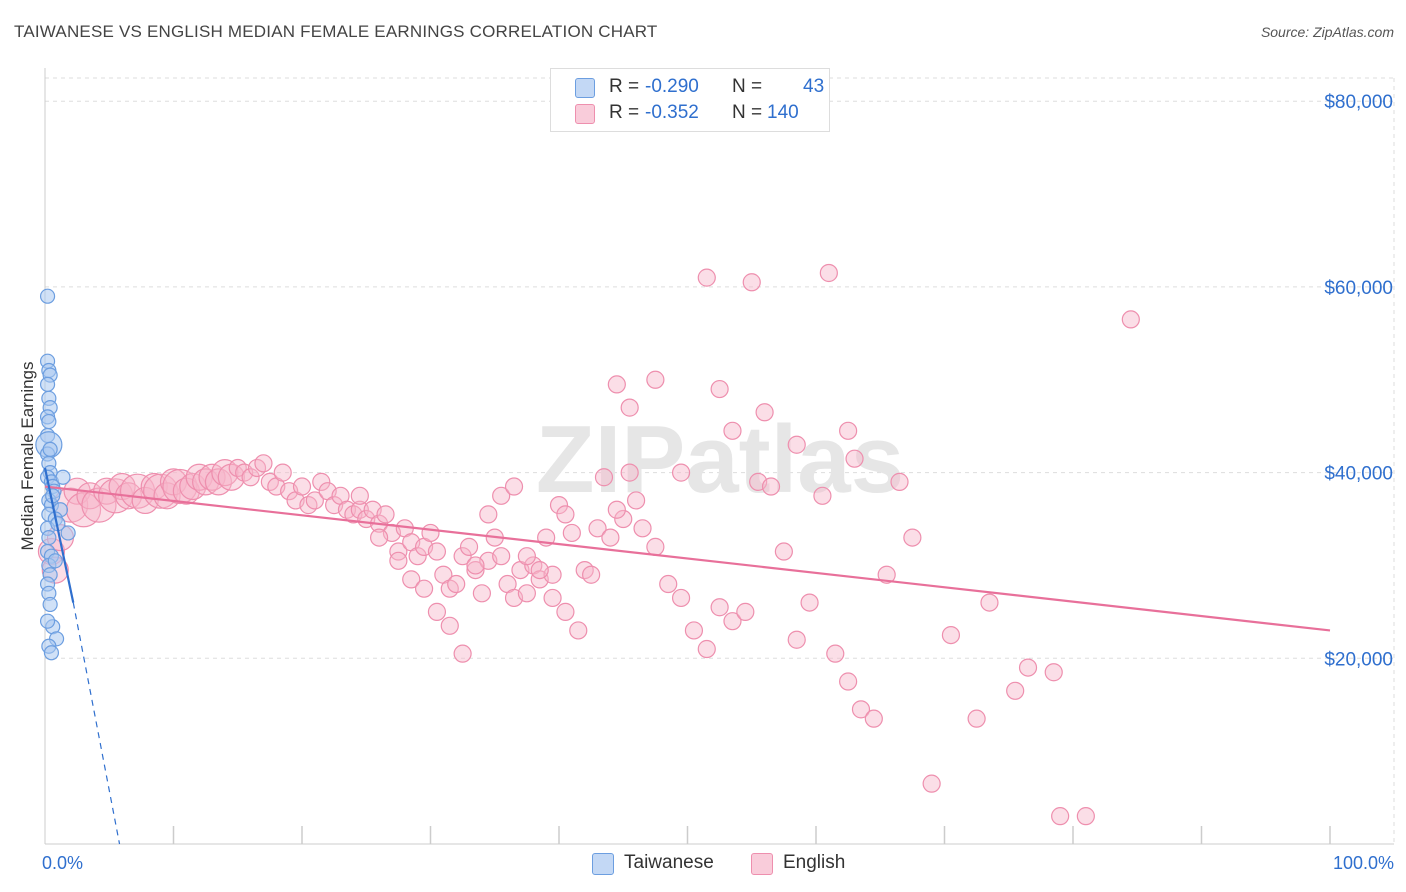 The height and width of the screenshot is (892, 1406). Describe the element at coordinates (1358, 288) in the screenshot. I see `y-tick-label: $60,000` at that location.